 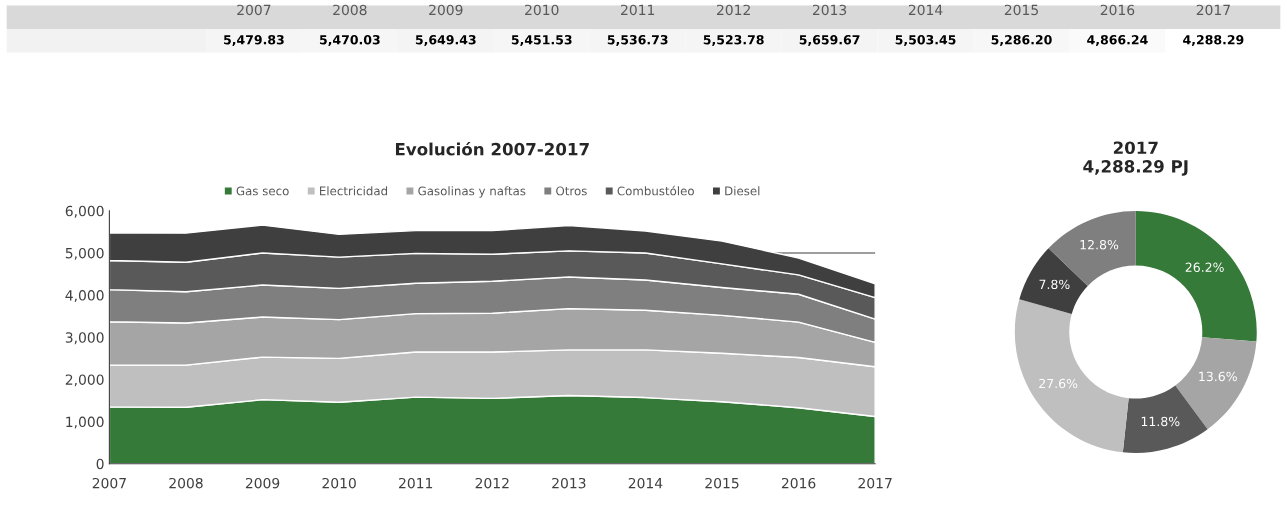 What do you see at coordinates (637, 41) in the screenshot?
I see `data-label: 5,536.73` at bounding box center [637, 41].